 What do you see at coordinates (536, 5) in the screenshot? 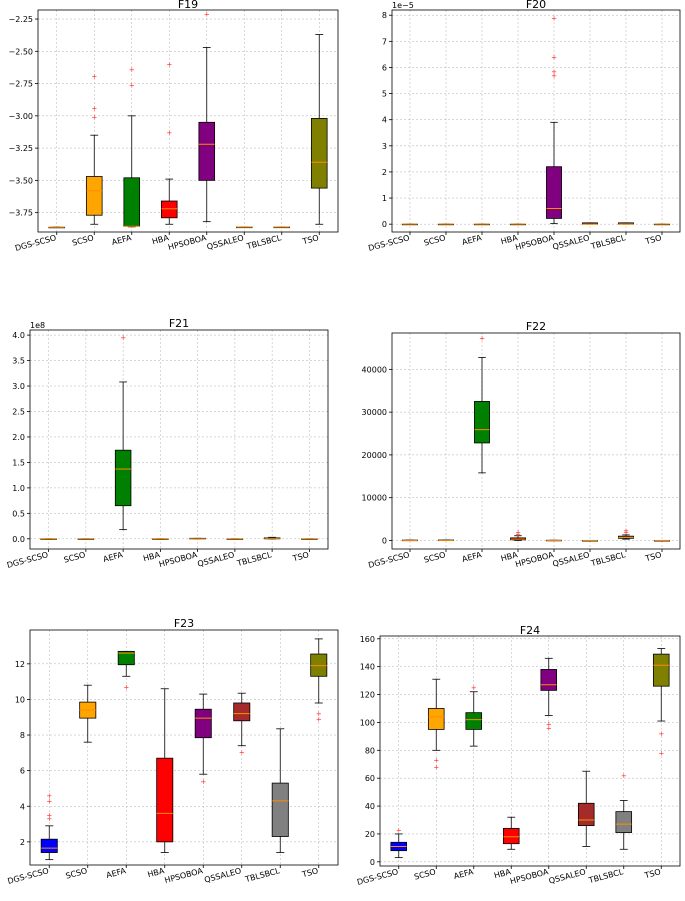
I see `chart-title: F20` at bounding box center [536, 5].